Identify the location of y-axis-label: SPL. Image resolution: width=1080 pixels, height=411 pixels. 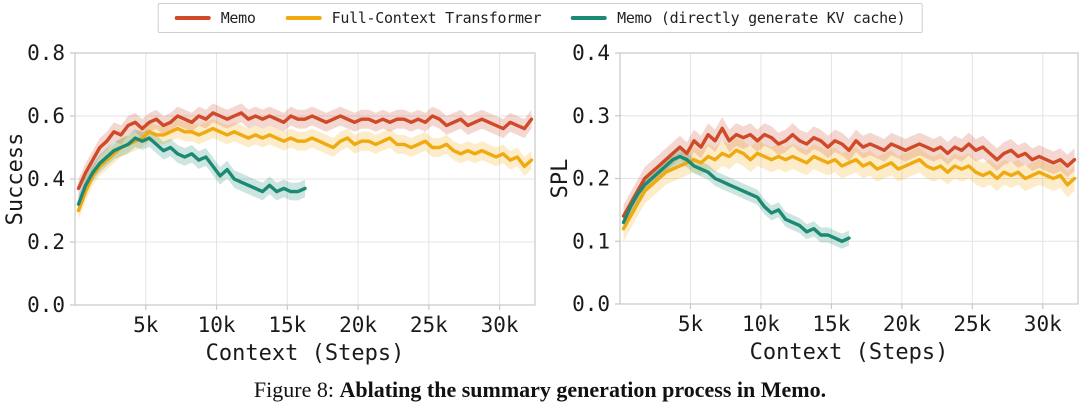
(560, 179).